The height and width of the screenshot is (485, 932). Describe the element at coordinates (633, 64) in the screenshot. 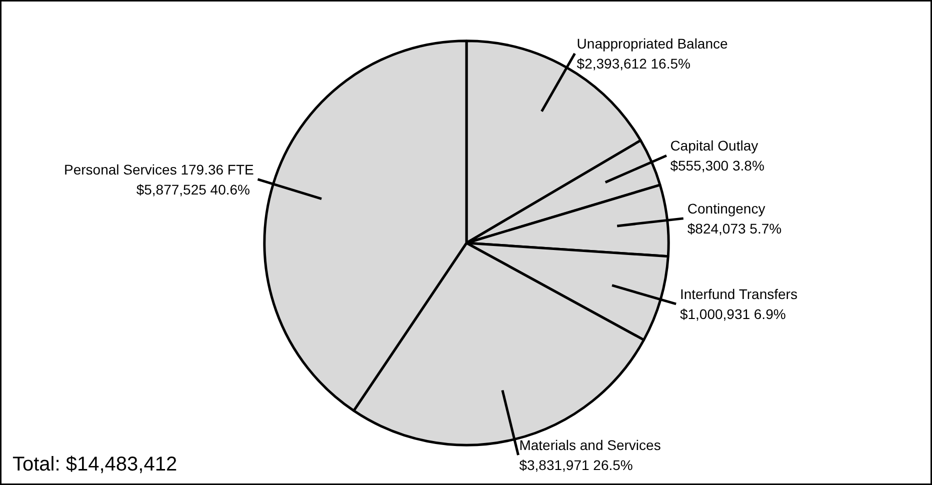

I see `data-label: $2,393,612 16.5%` at that location.